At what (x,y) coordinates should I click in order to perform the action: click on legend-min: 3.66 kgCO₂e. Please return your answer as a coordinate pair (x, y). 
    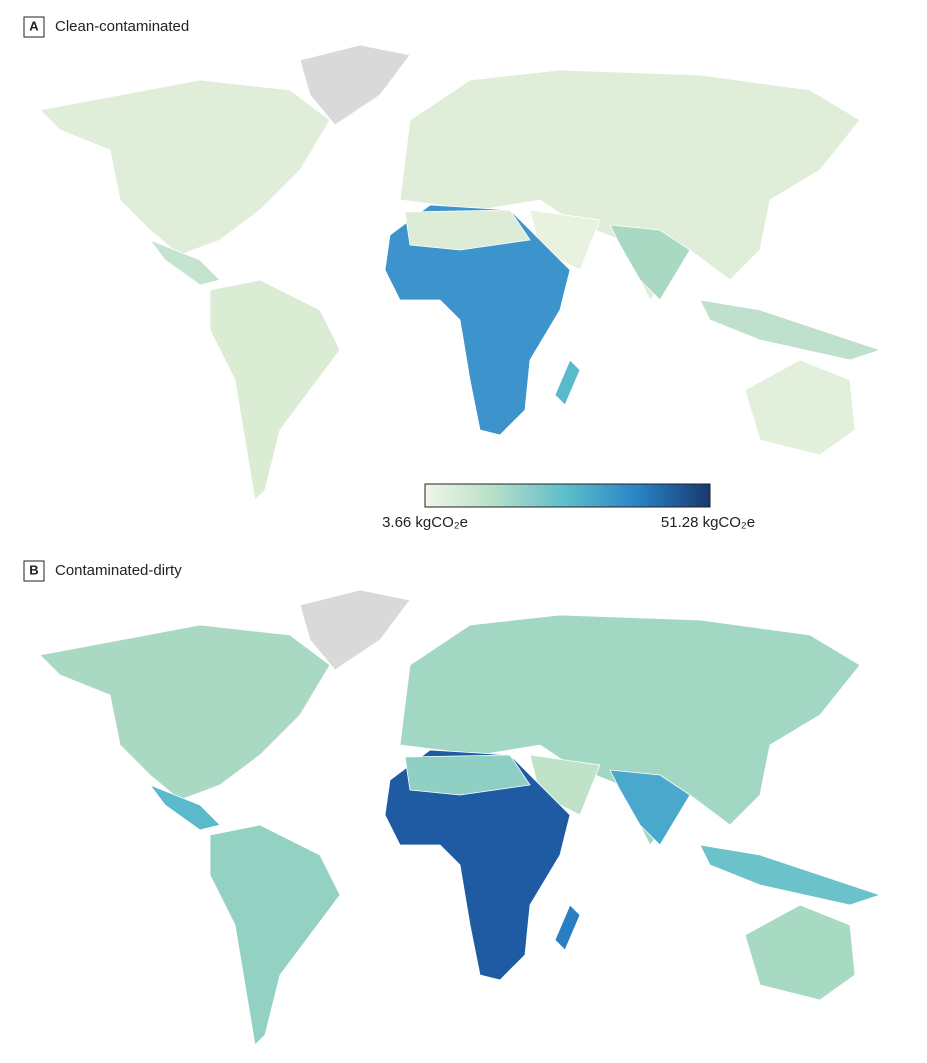
    Looking at the image, I should click on (425, 522).